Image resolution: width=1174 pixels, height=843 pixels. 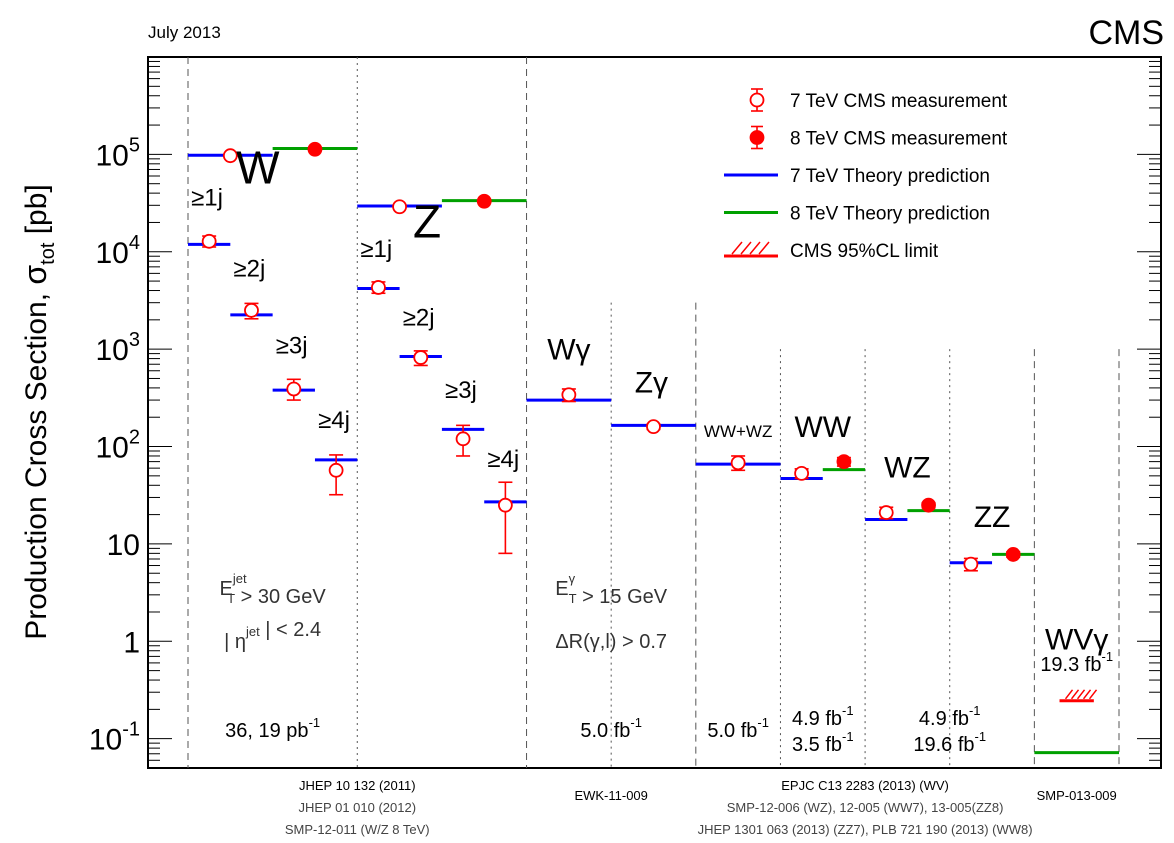 I want to click on luminosity-label: 19.3 fb-1, so click(x=1076, y=662).